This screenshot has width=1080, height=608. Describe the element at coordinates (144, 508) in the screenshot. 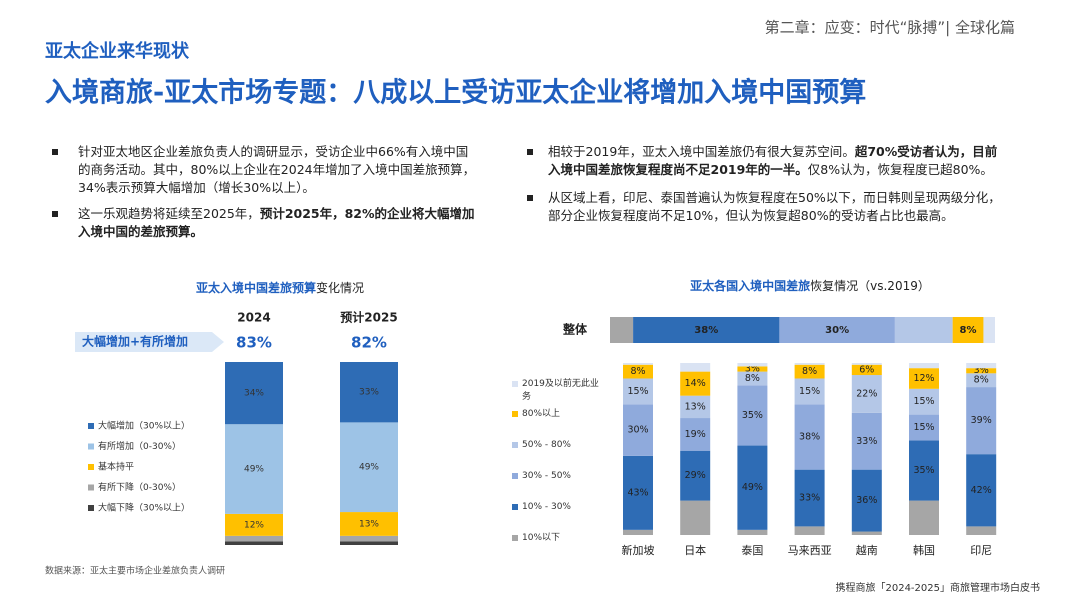

I see `legend-label: 大幅下降（30%以上）` at that location.